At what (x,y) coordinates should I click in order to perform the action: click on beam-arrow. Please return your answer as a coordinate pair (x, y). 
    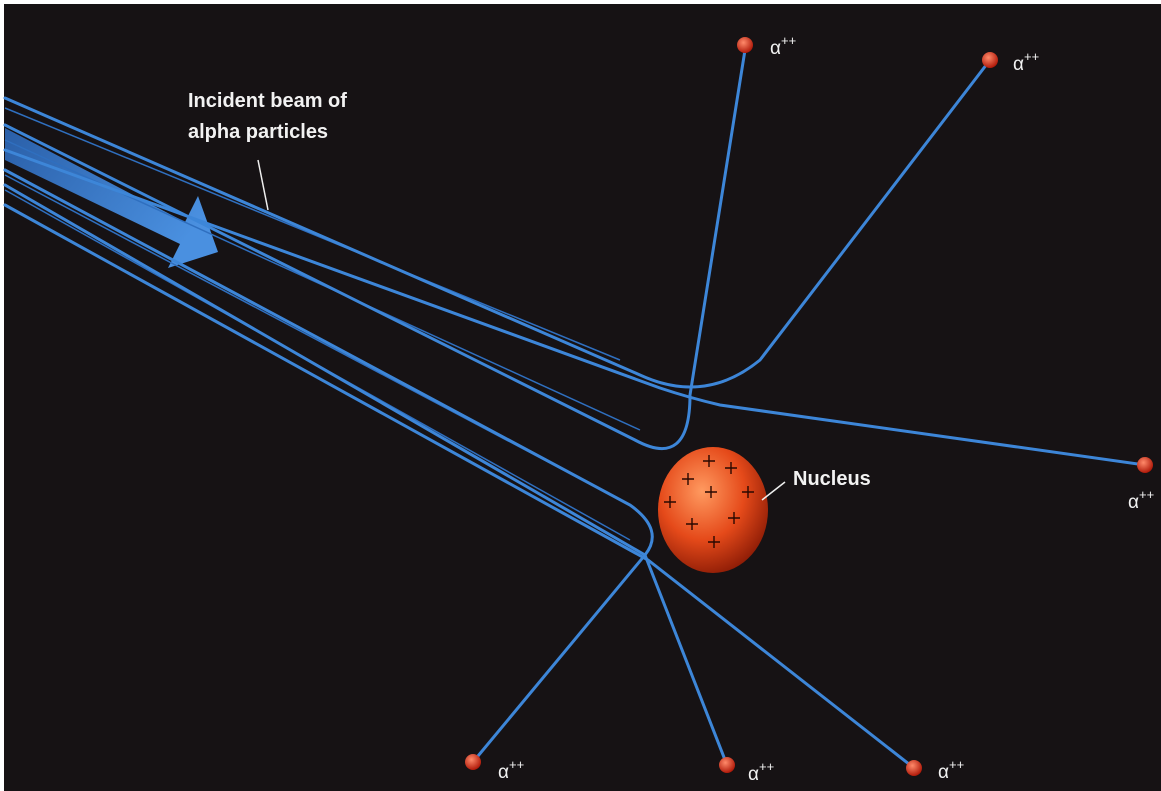
    Looking at the image, I should click on (111, 198).